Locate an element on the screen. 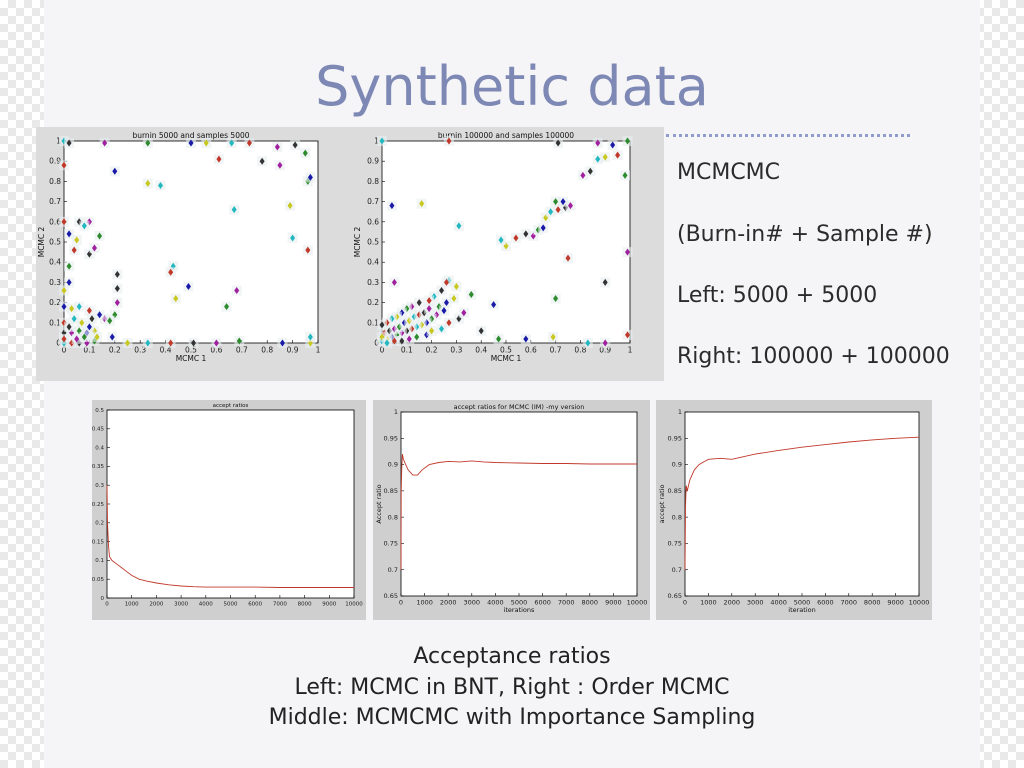 The height and width of the screenshot is (768, 1024). y-tick-label: 1 is located at coordinates (376, 141).